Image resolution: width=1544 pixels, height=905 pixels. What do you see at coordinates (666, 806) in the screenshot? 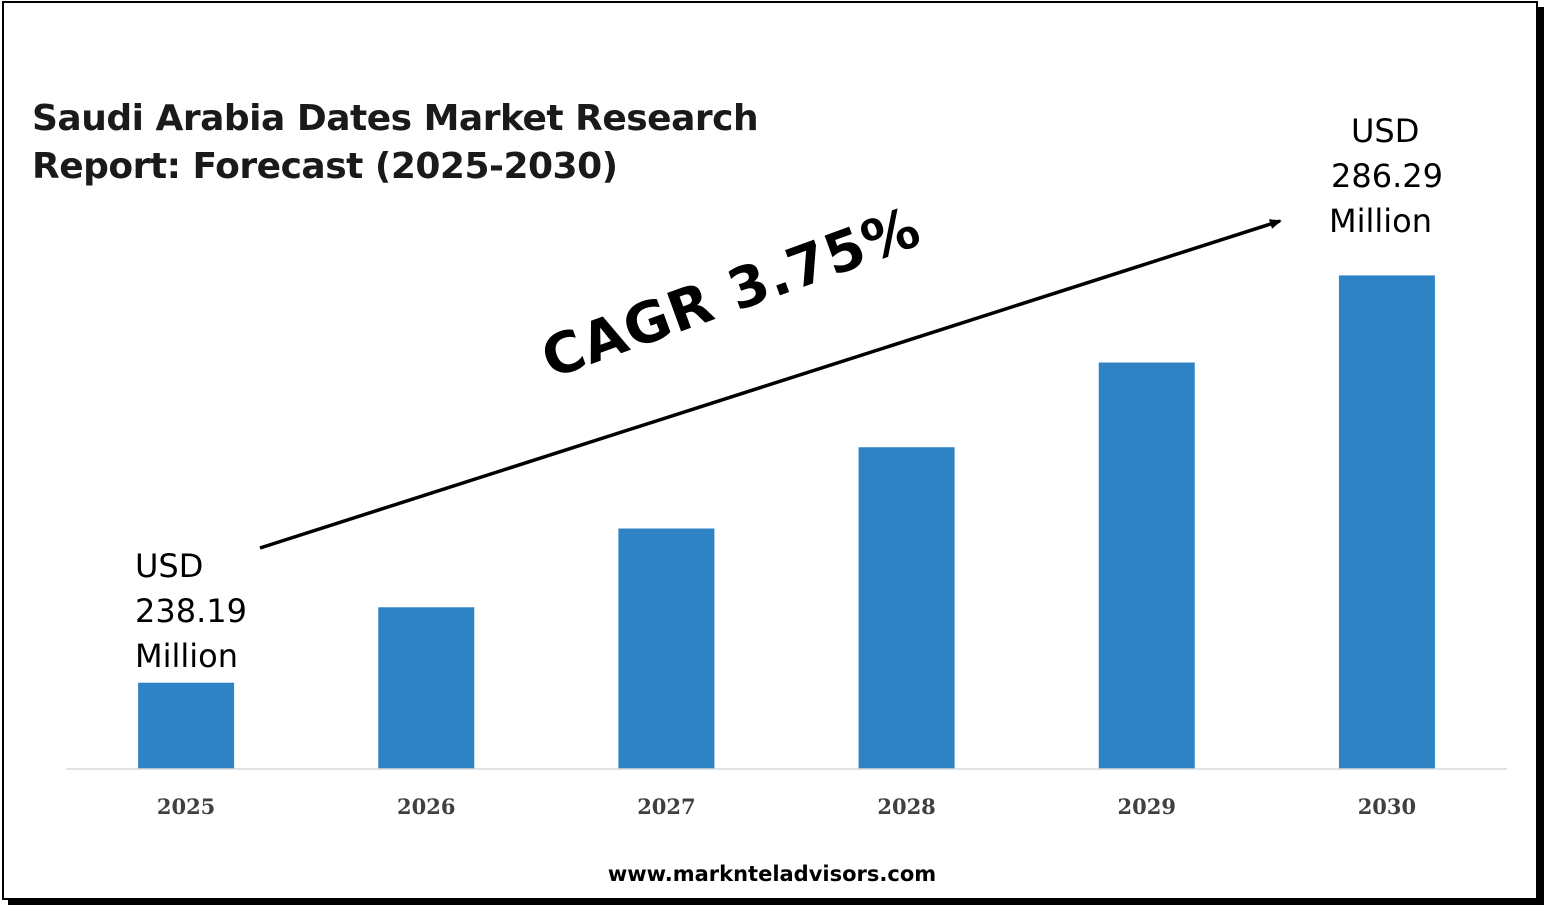
I see `x-tick-2027: 2027` at bounding box center [666, 806].